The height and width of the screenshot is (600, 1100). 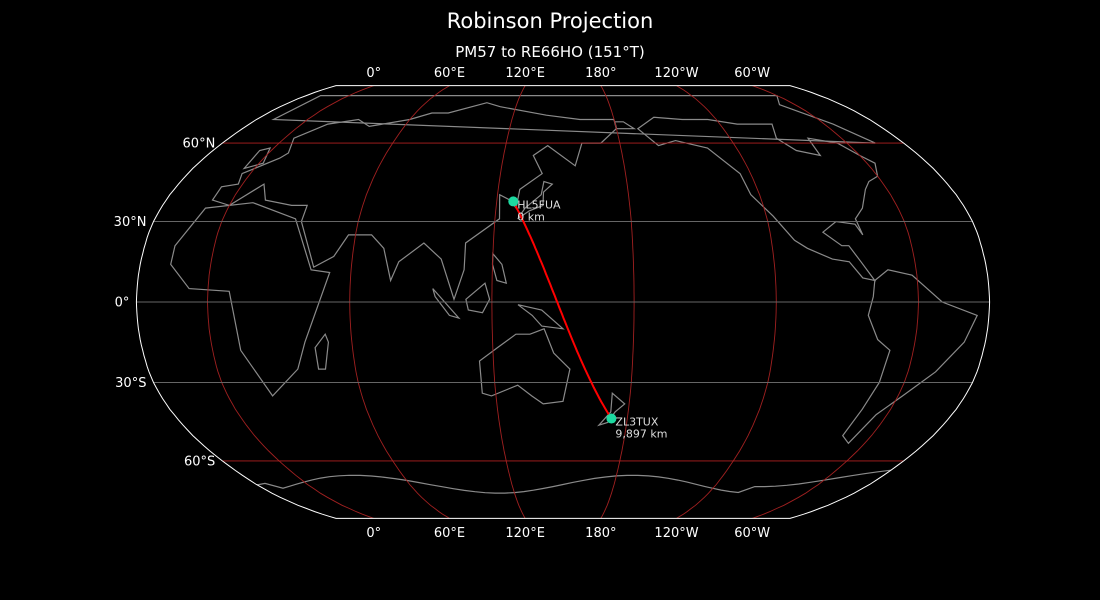 What do you see at coordinates (525, 533) in the screenshot?
I see `lon-label-bottom: 120°E` at bounding box center [525, 533].